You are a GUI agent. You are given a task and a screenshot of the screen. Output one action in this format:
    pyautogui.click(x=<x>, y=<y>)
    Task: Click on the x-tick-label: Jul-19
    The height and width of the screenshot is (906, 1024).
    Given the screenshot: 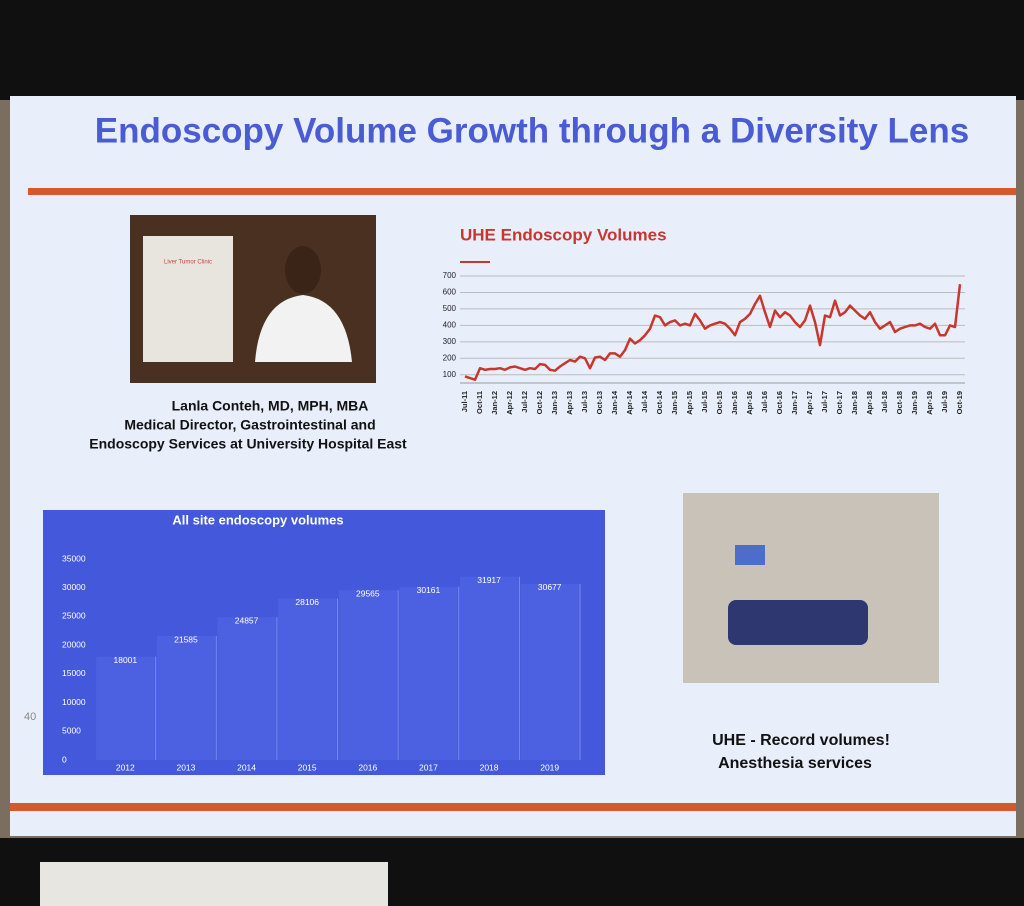 What is the action you would take?
    pyautogui.click(x=944, y=402)
    